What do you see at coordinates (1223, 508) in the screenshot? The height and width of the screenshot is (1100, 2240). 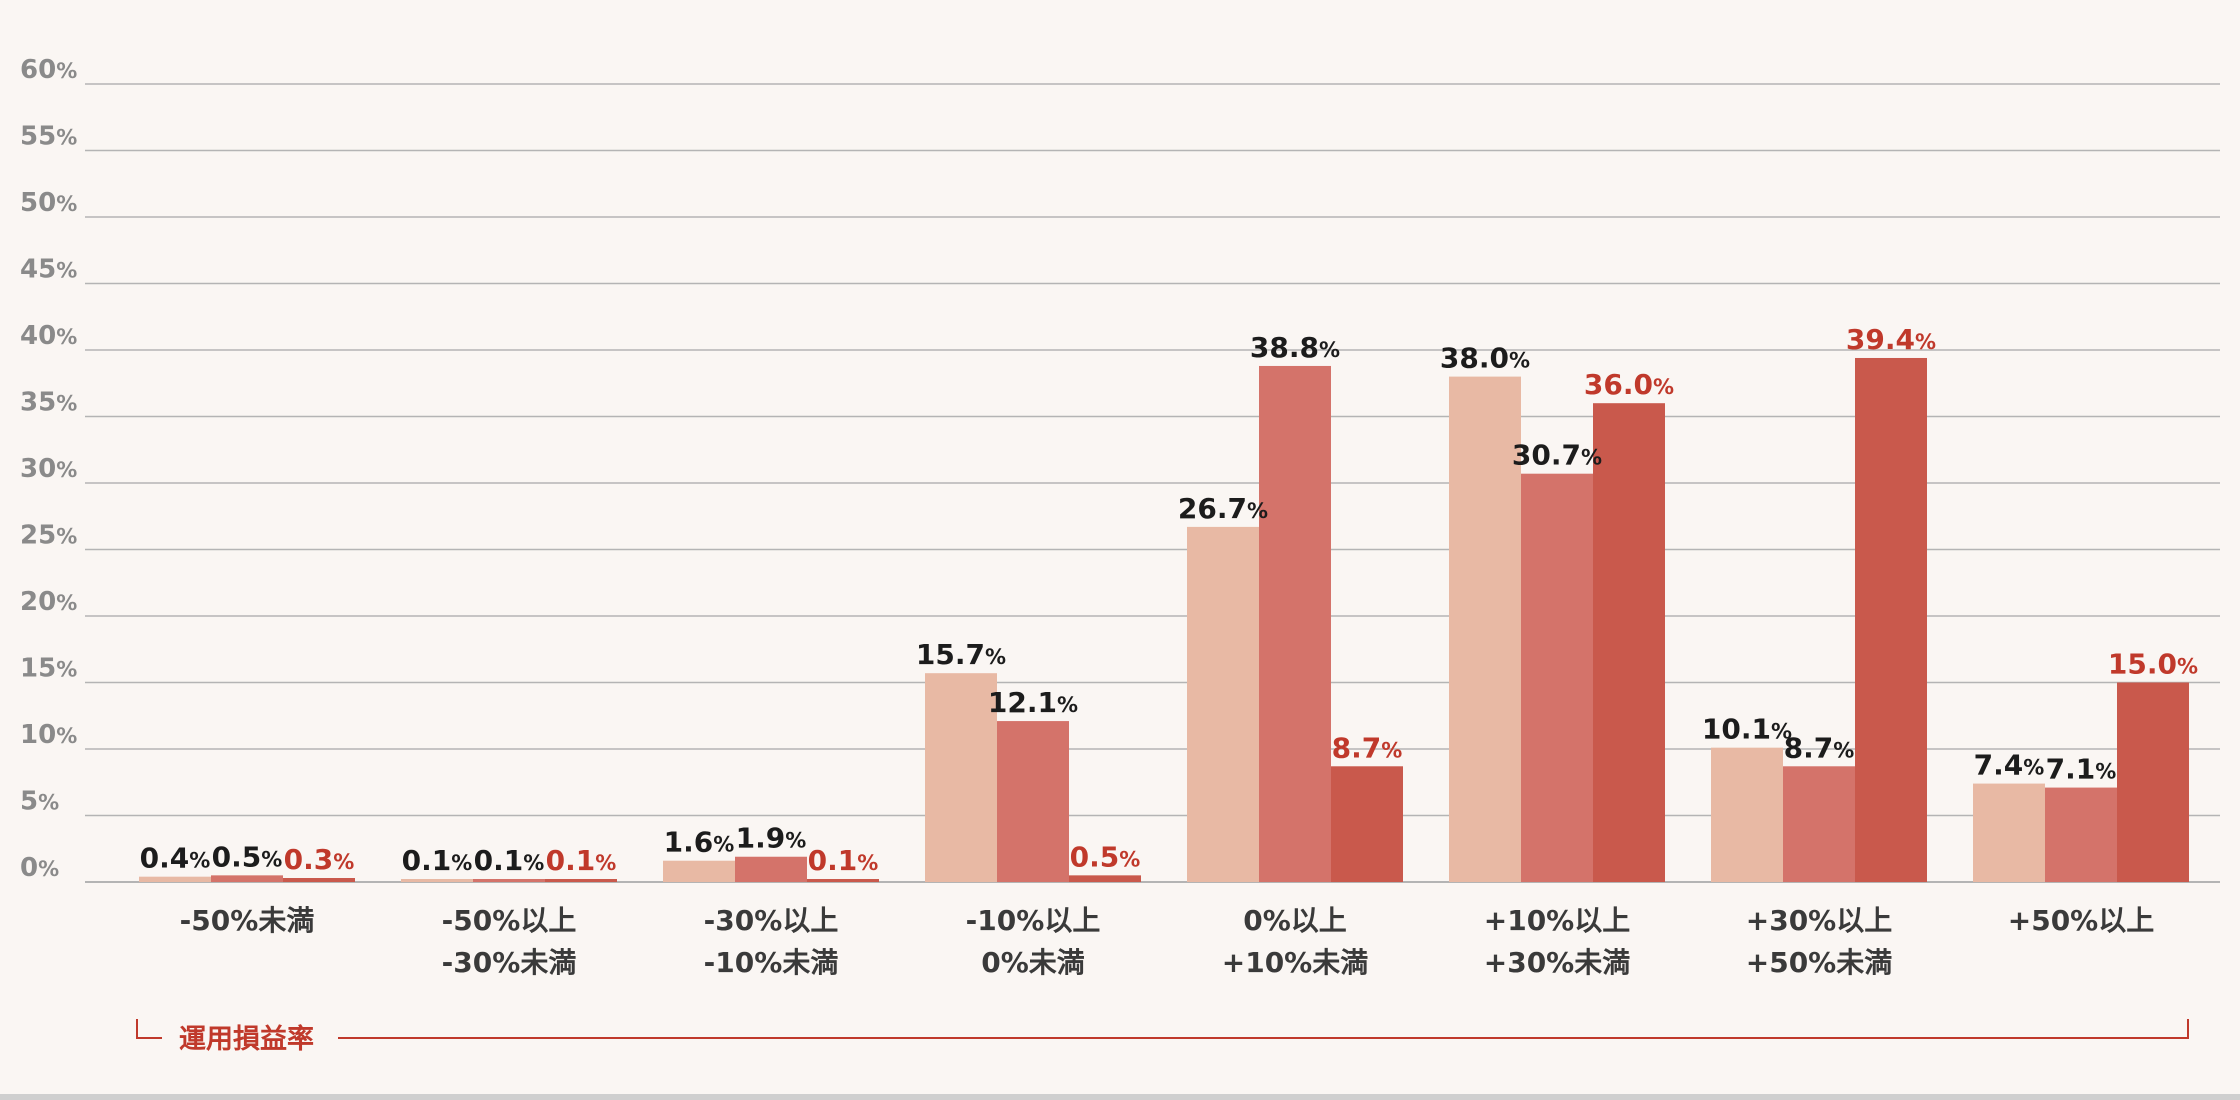 I see `data-label: 26.7%` at bounding box center [1223, 508].